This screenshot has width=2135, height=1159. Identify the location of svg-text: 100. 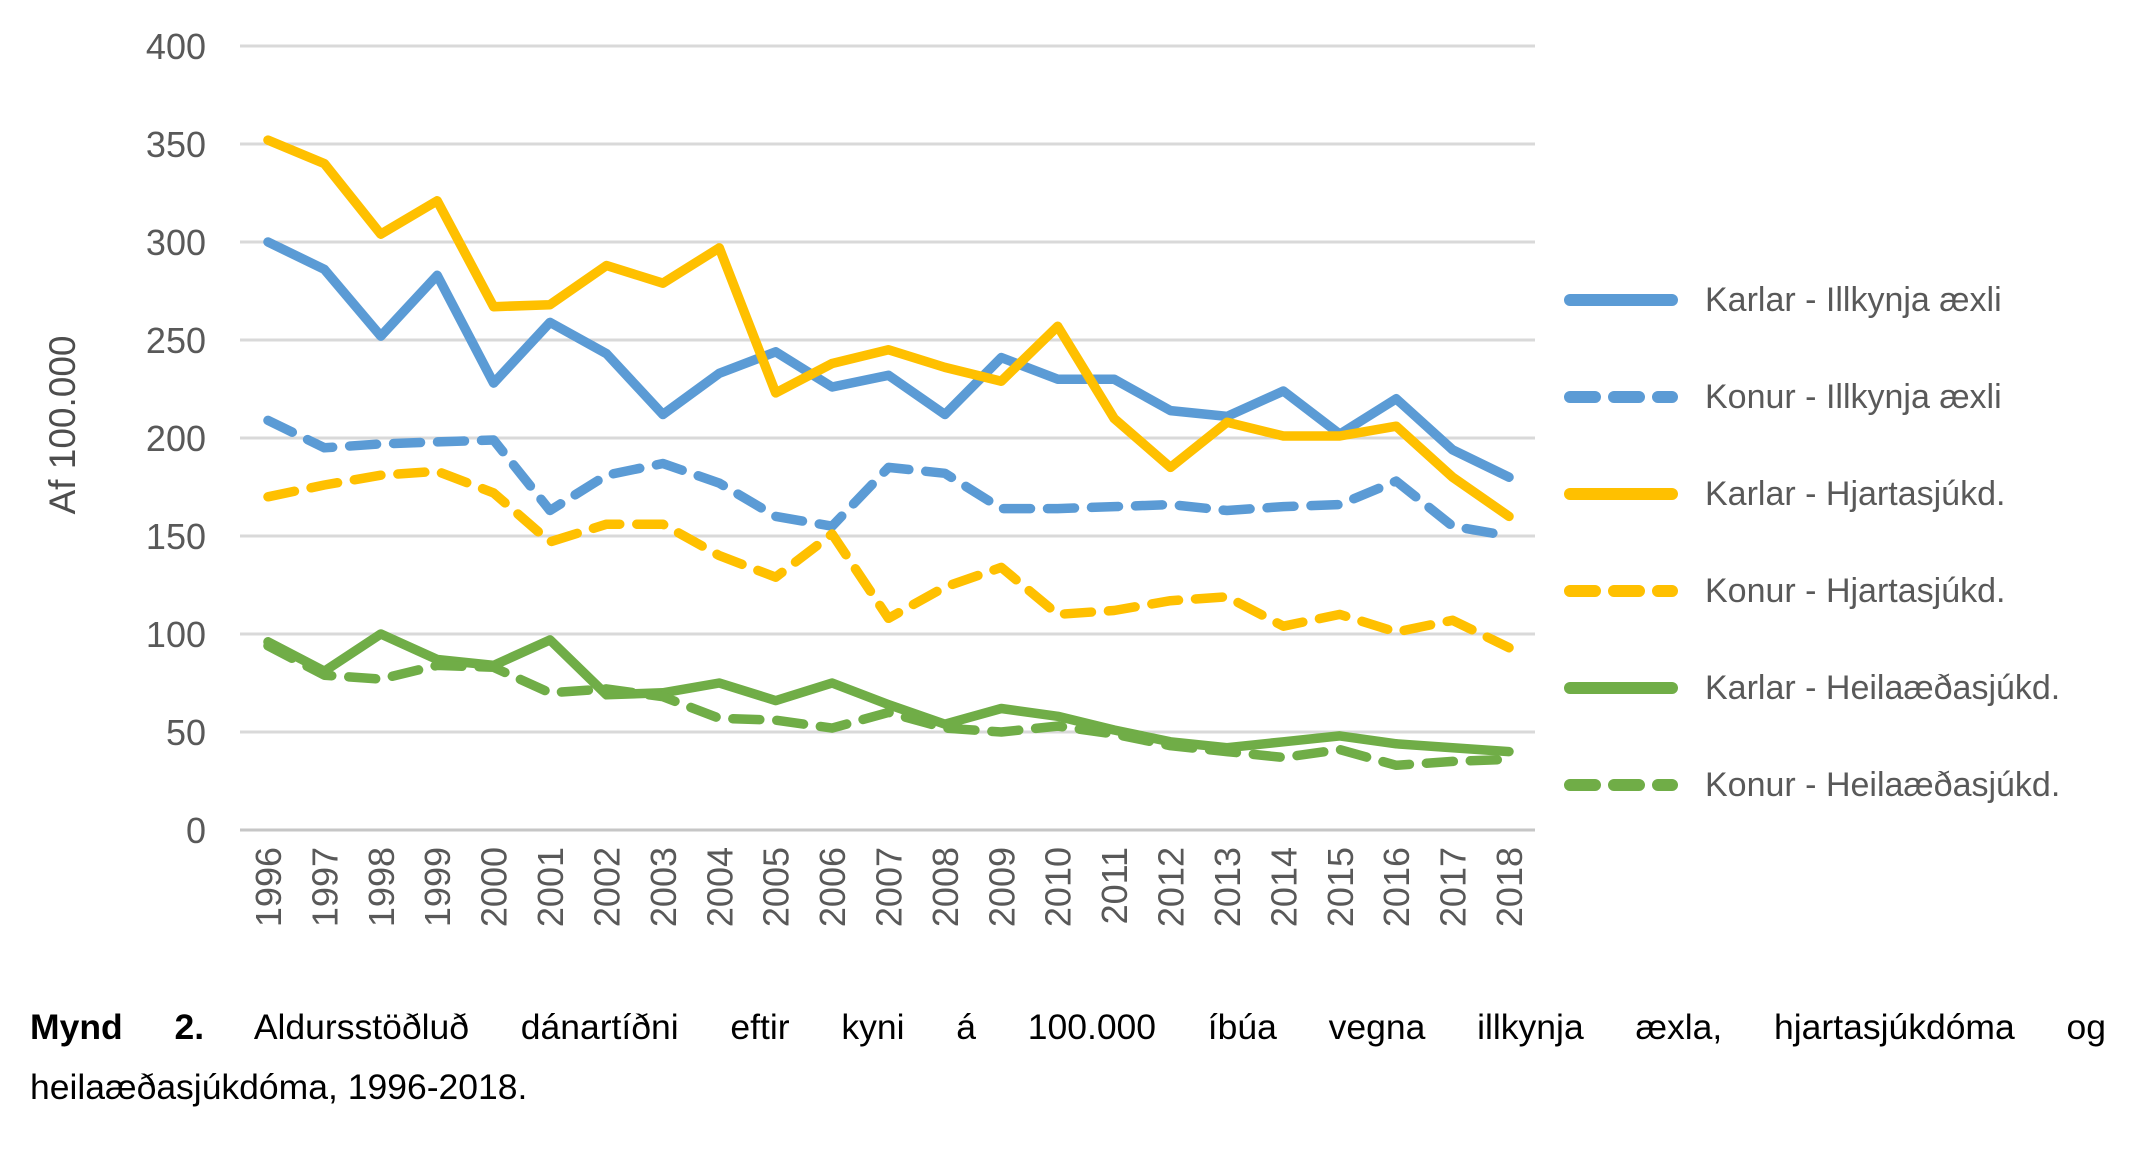
(176, 634).